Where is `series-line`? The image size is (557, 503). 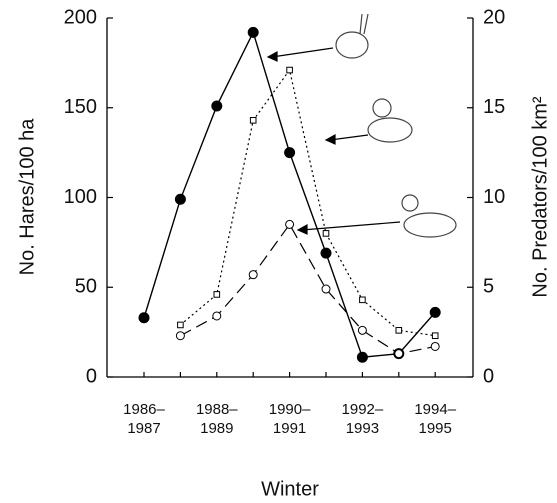 series-line is located at coordinates (308, 289).